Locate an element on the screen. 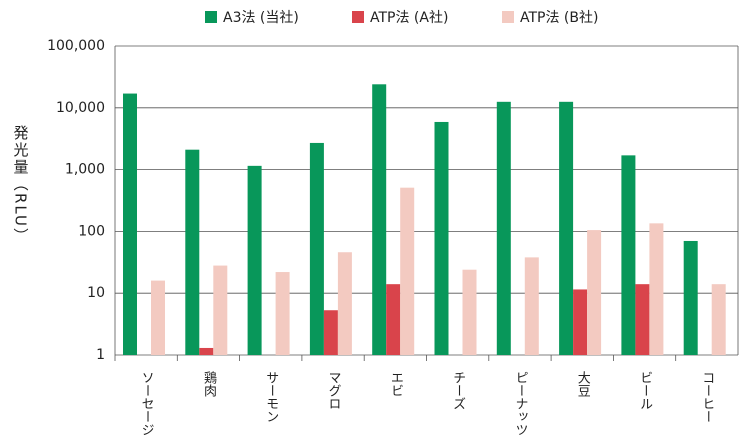 The height and width of the screenshot is (439, 739). y-tick-label: 1 is located at coordinates (100, 355).